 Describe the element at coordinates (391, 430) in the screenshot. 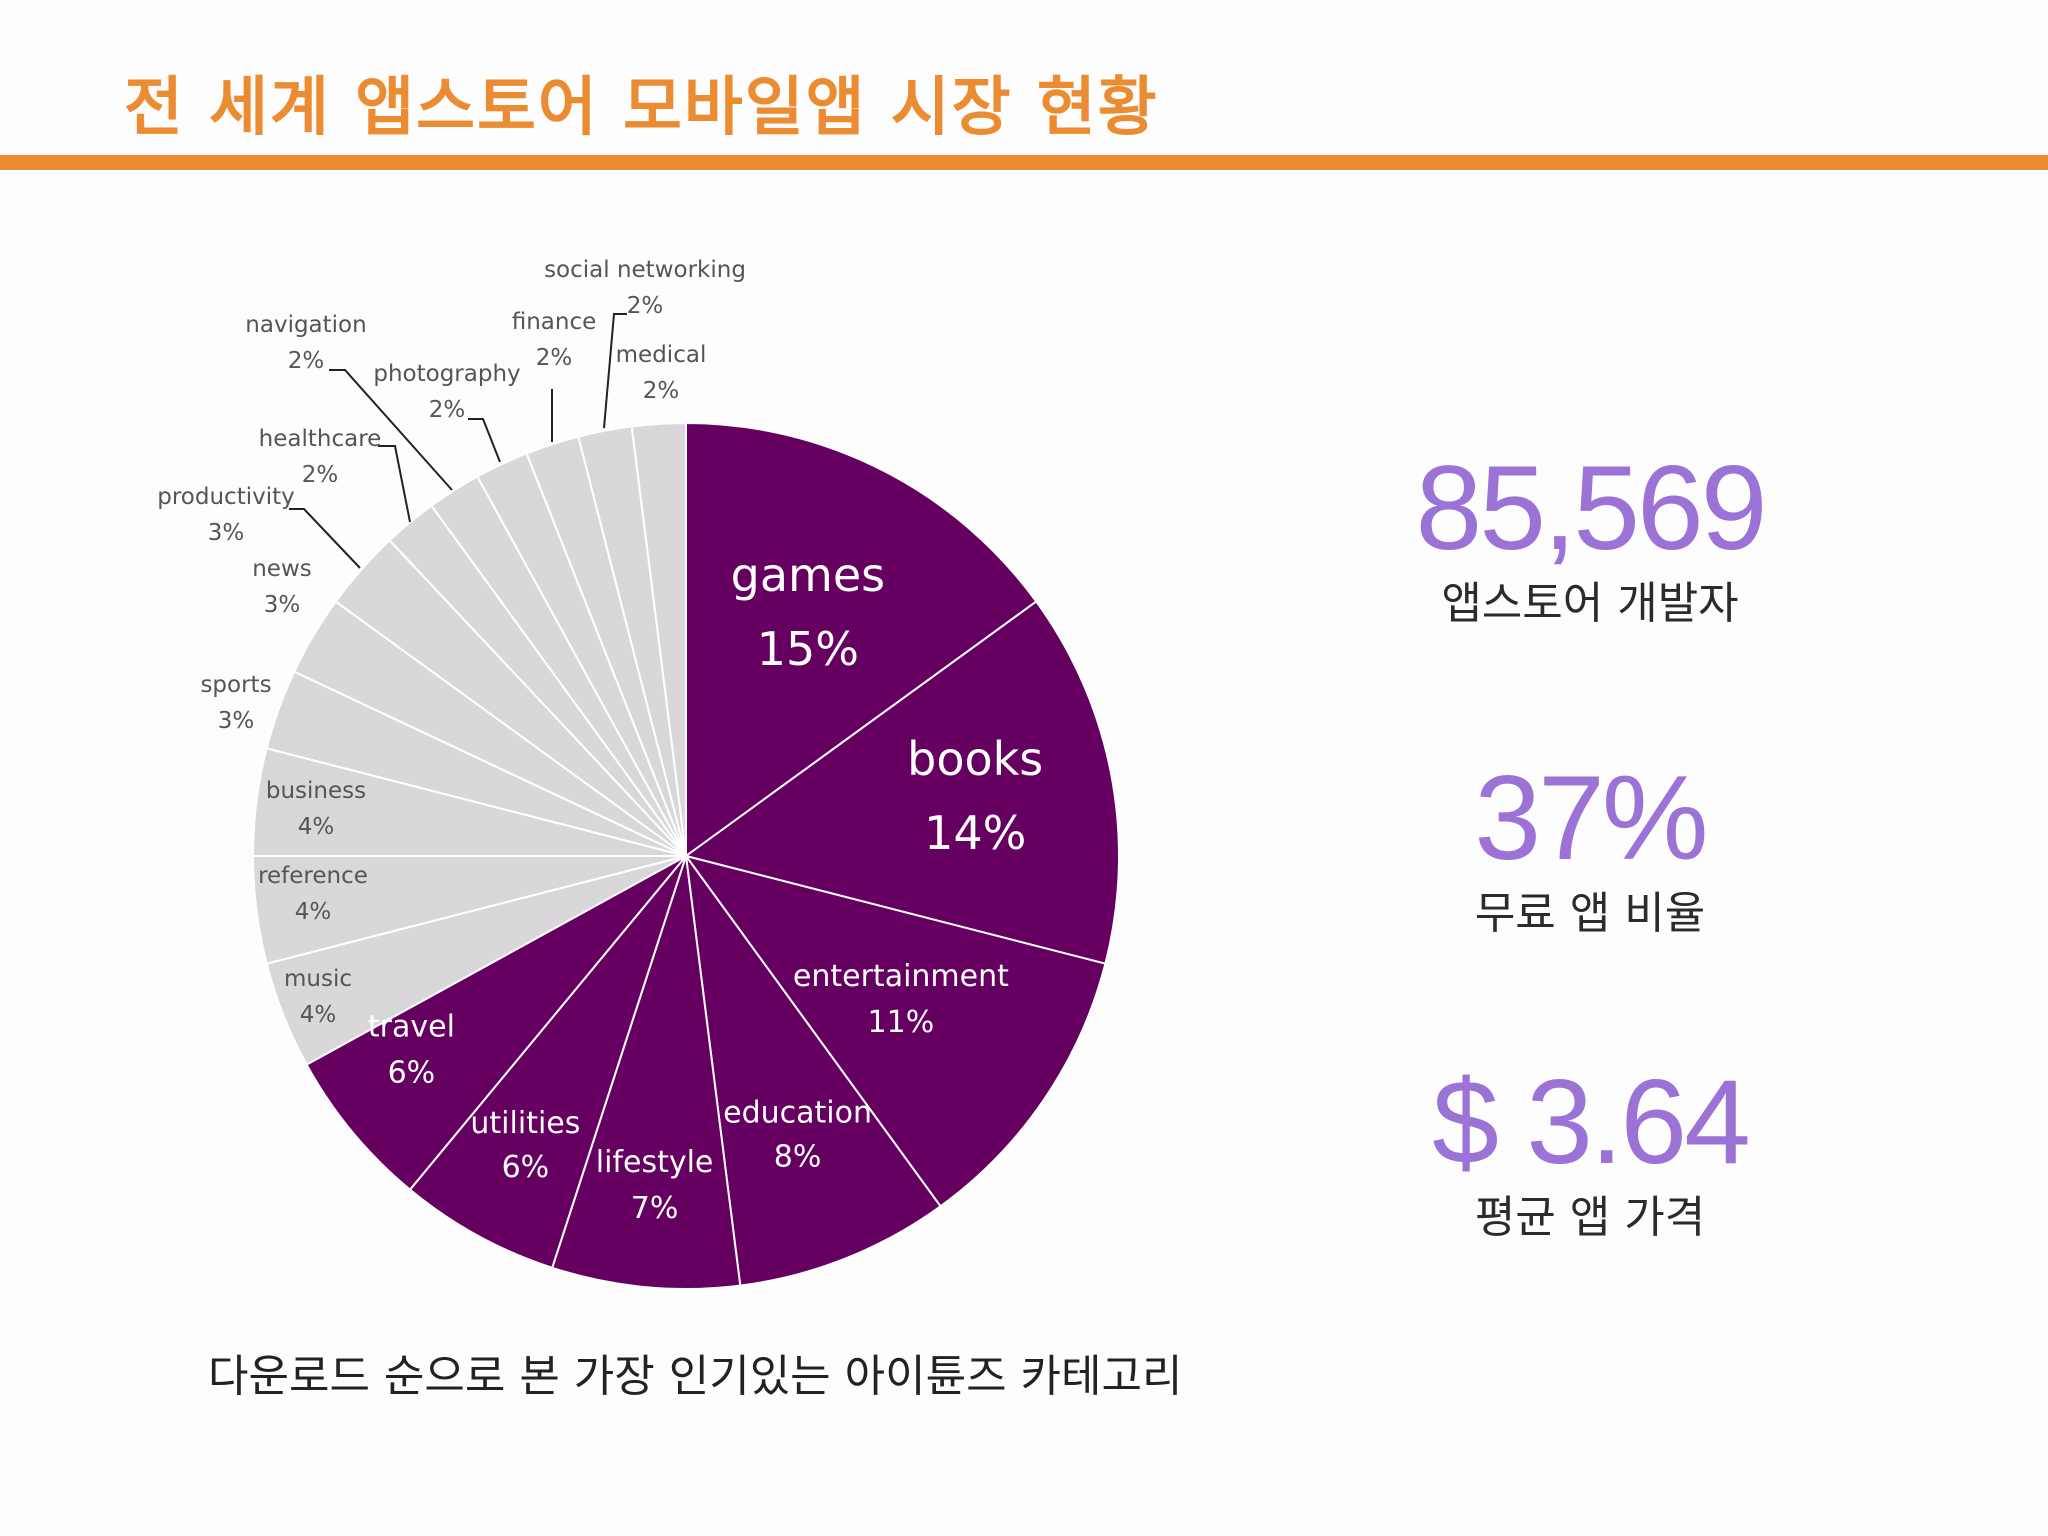

I see `leader-line-navigation` at that location.